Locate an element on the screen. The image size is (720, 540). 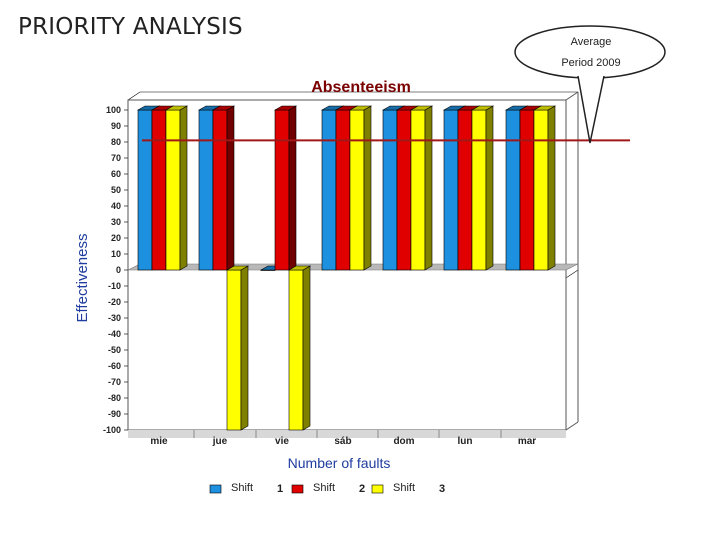
y-tick-label: 80 is located at coordinates (116, 142).